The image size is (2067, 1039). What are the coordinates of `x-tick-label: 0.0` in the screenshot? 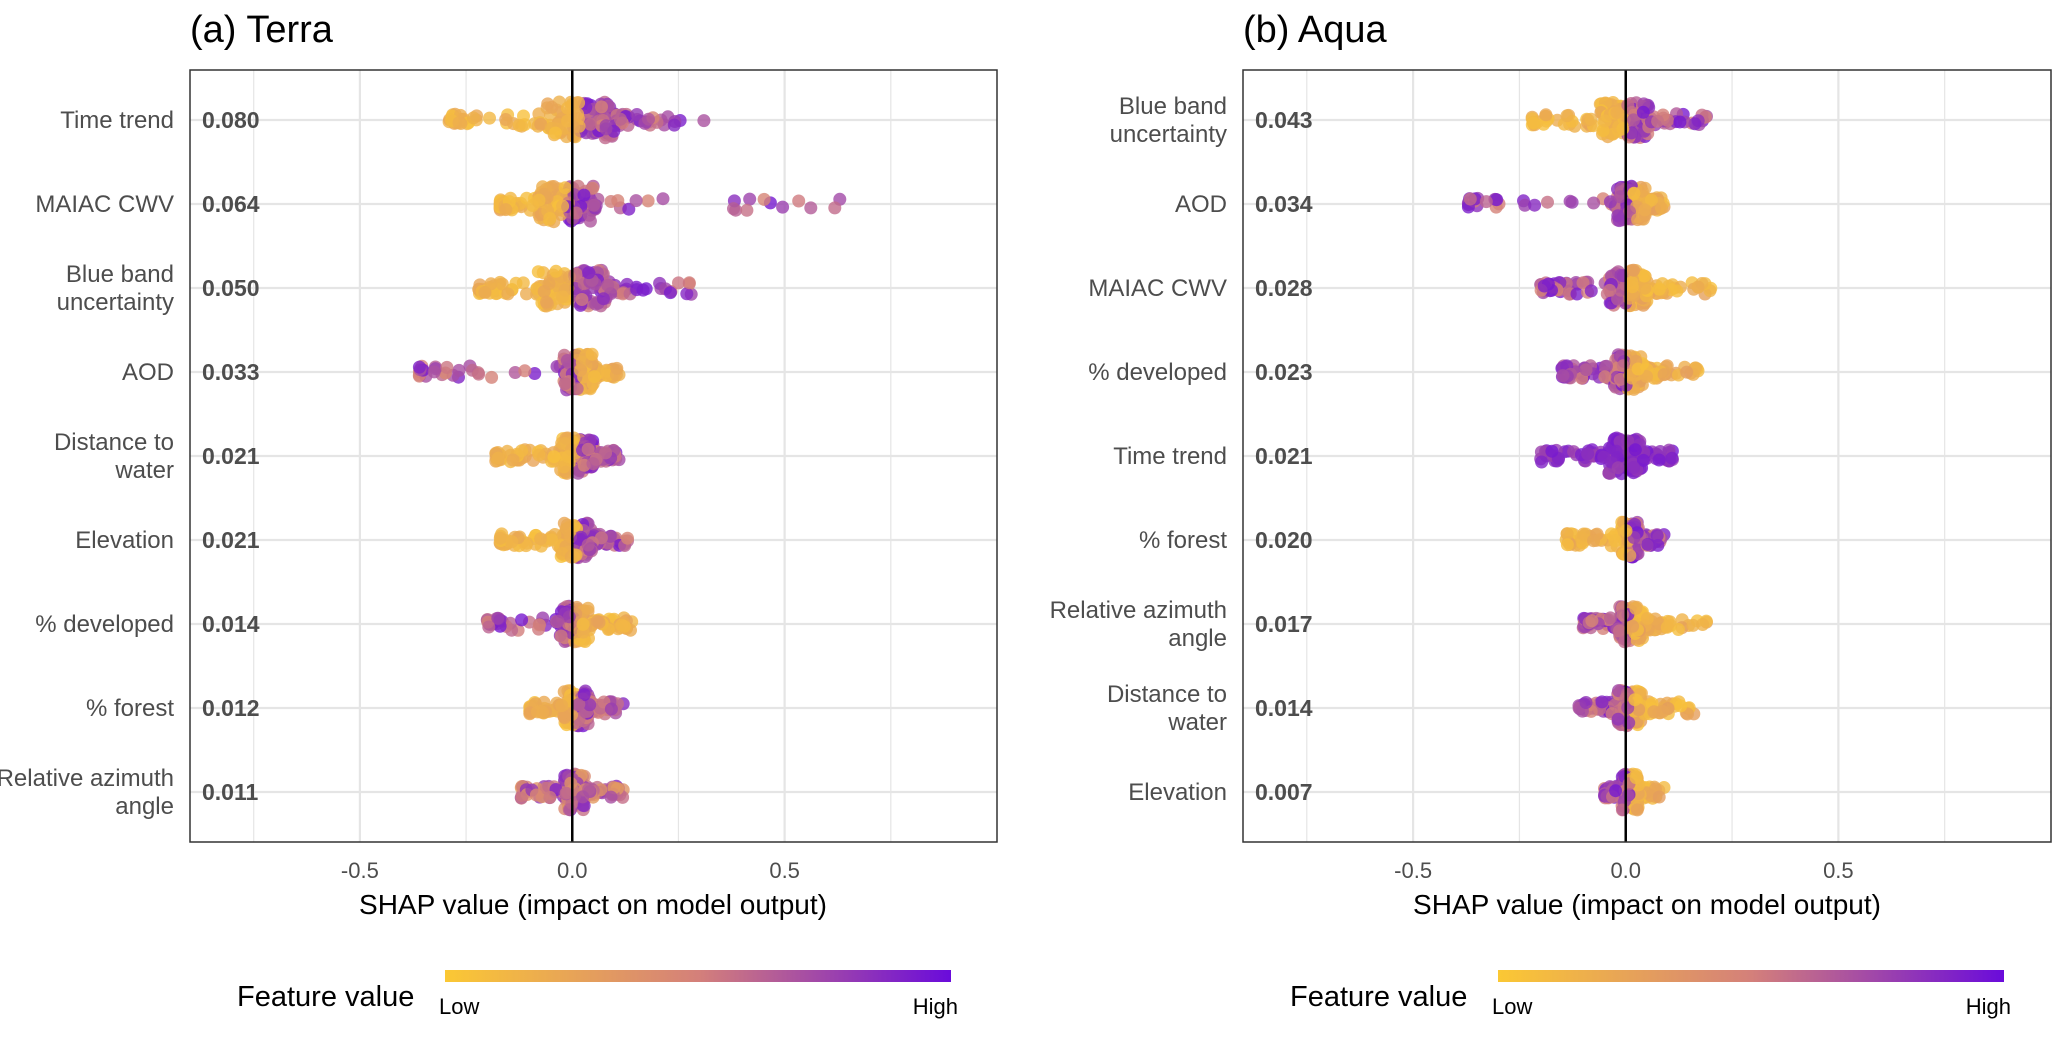 It's located at (1625, 870).